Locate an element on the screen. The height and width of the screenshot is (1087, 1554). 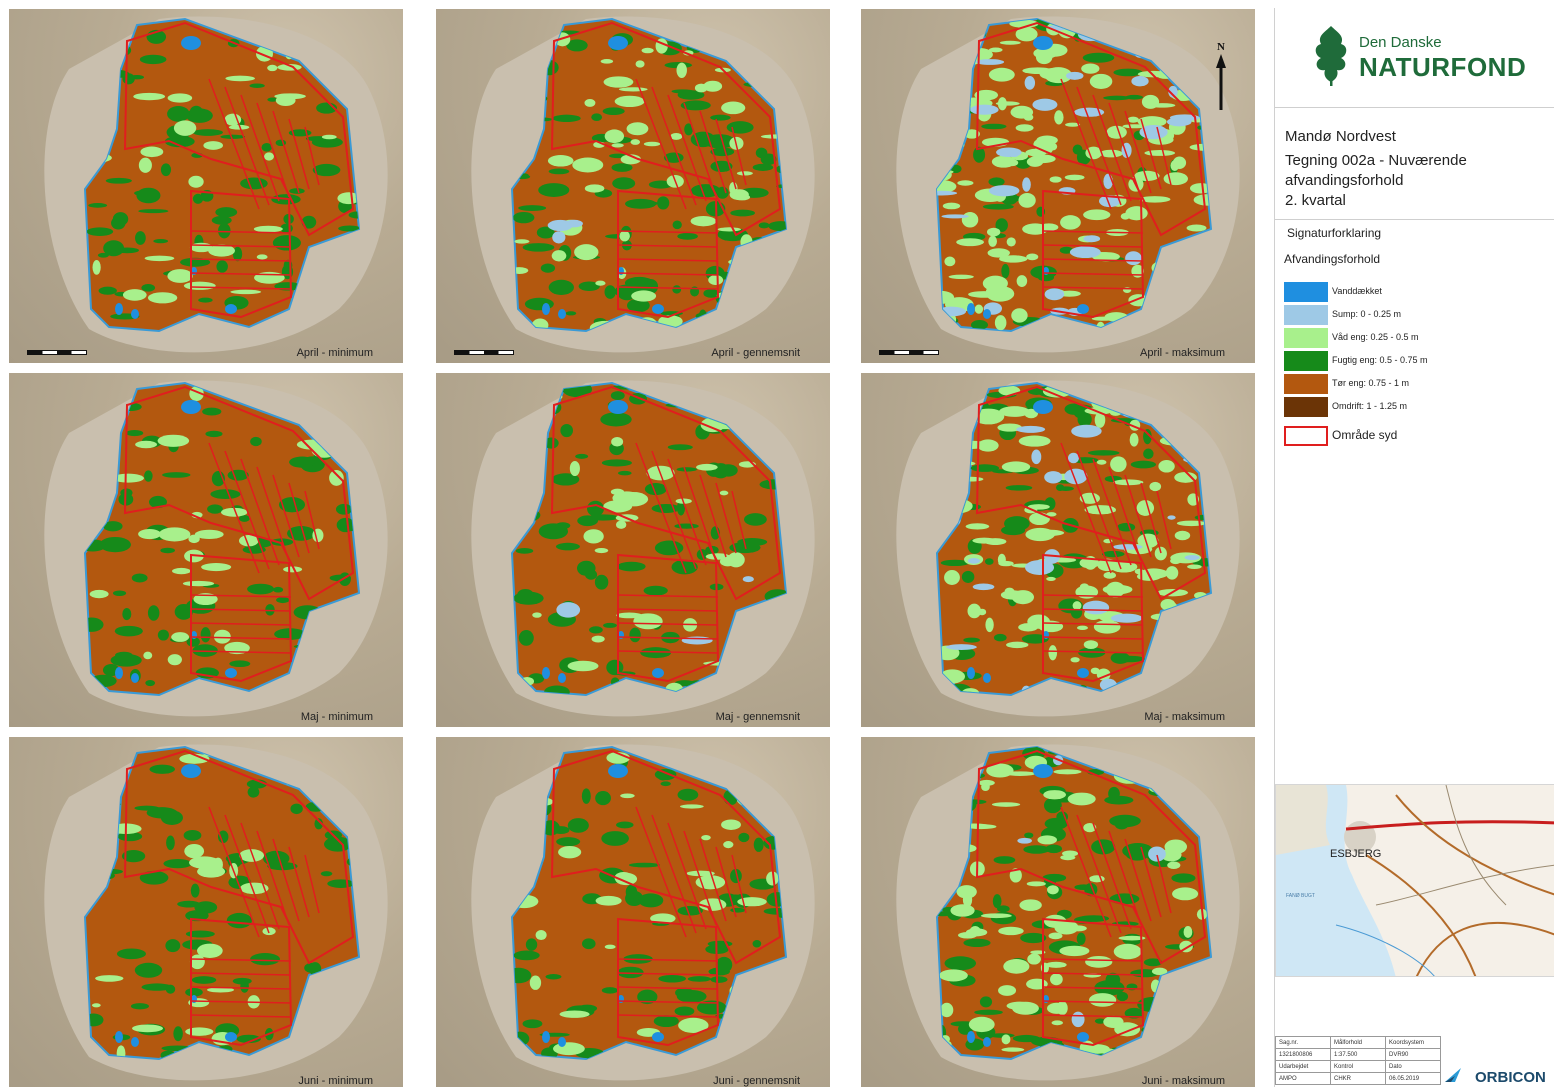
title-block-row: Udarbejdet Kontrol Dato is located at coordinates (1358, 1066).